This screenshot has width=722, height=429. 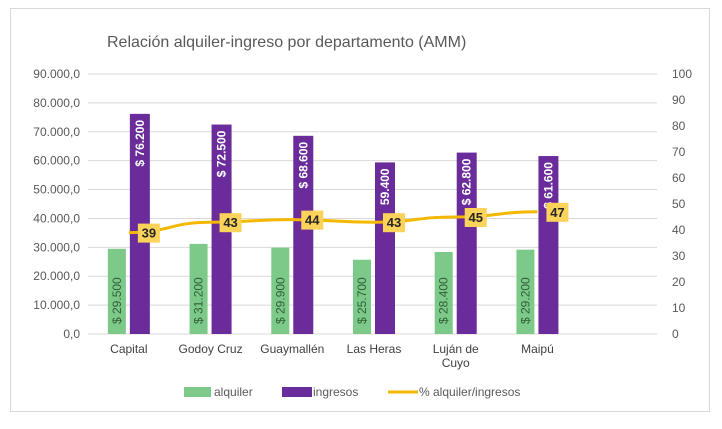 I want to click on y-left-tick-label: 90.000,0, so click(x=56, y=74).